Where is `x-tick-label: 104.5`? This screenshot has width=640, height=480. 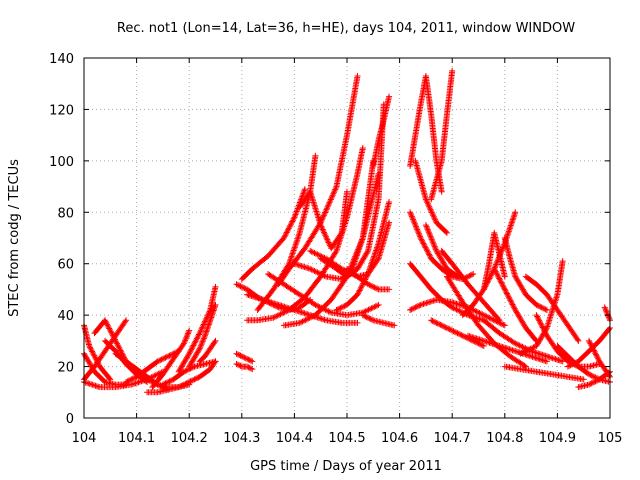
x-tick-label: 104.5 is located at coordinates (346, 438).